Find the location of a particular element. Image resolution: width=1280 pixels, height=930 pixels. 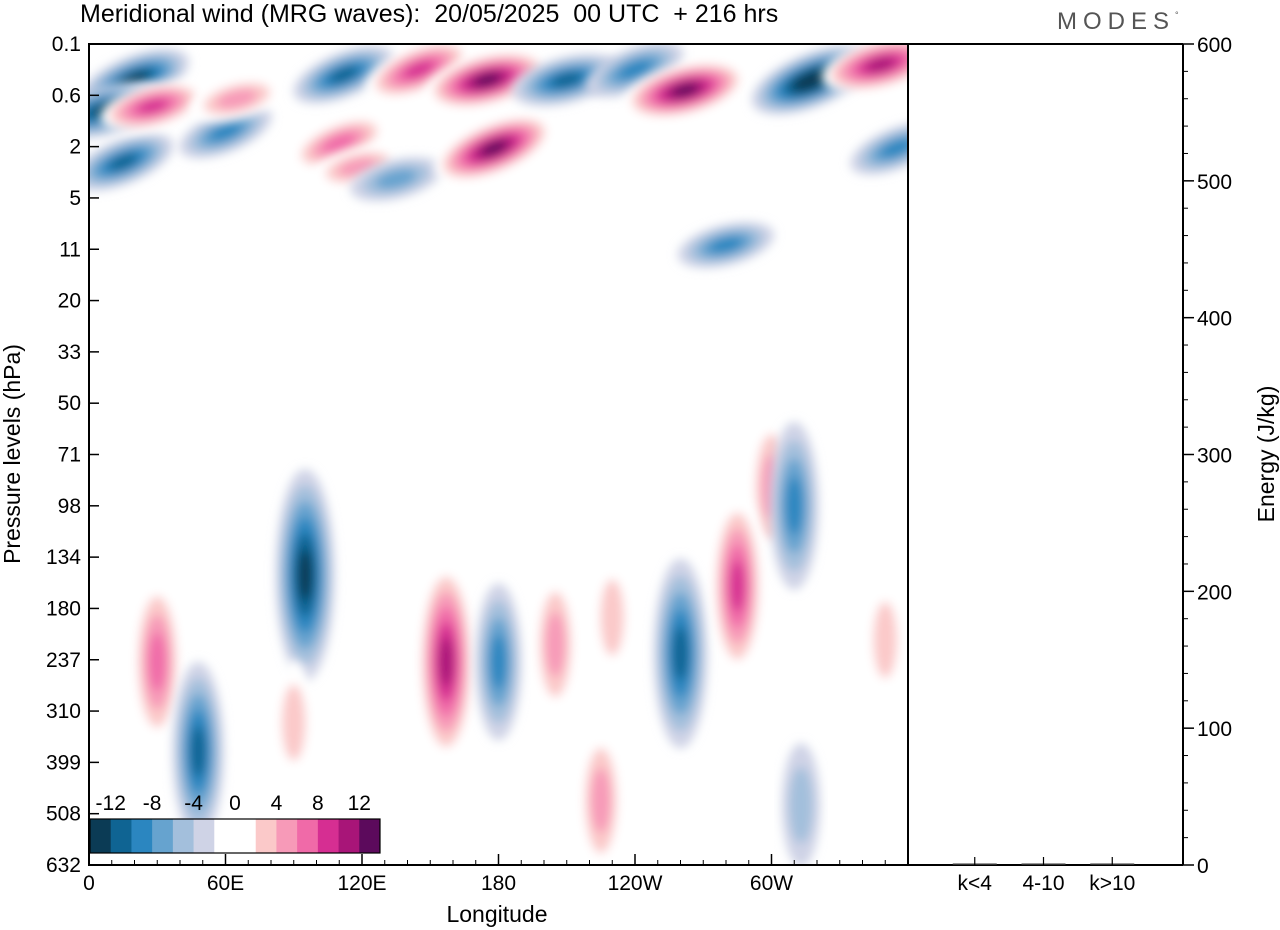

energy-tick-label: 100 is located at coordinates (1214, 729).